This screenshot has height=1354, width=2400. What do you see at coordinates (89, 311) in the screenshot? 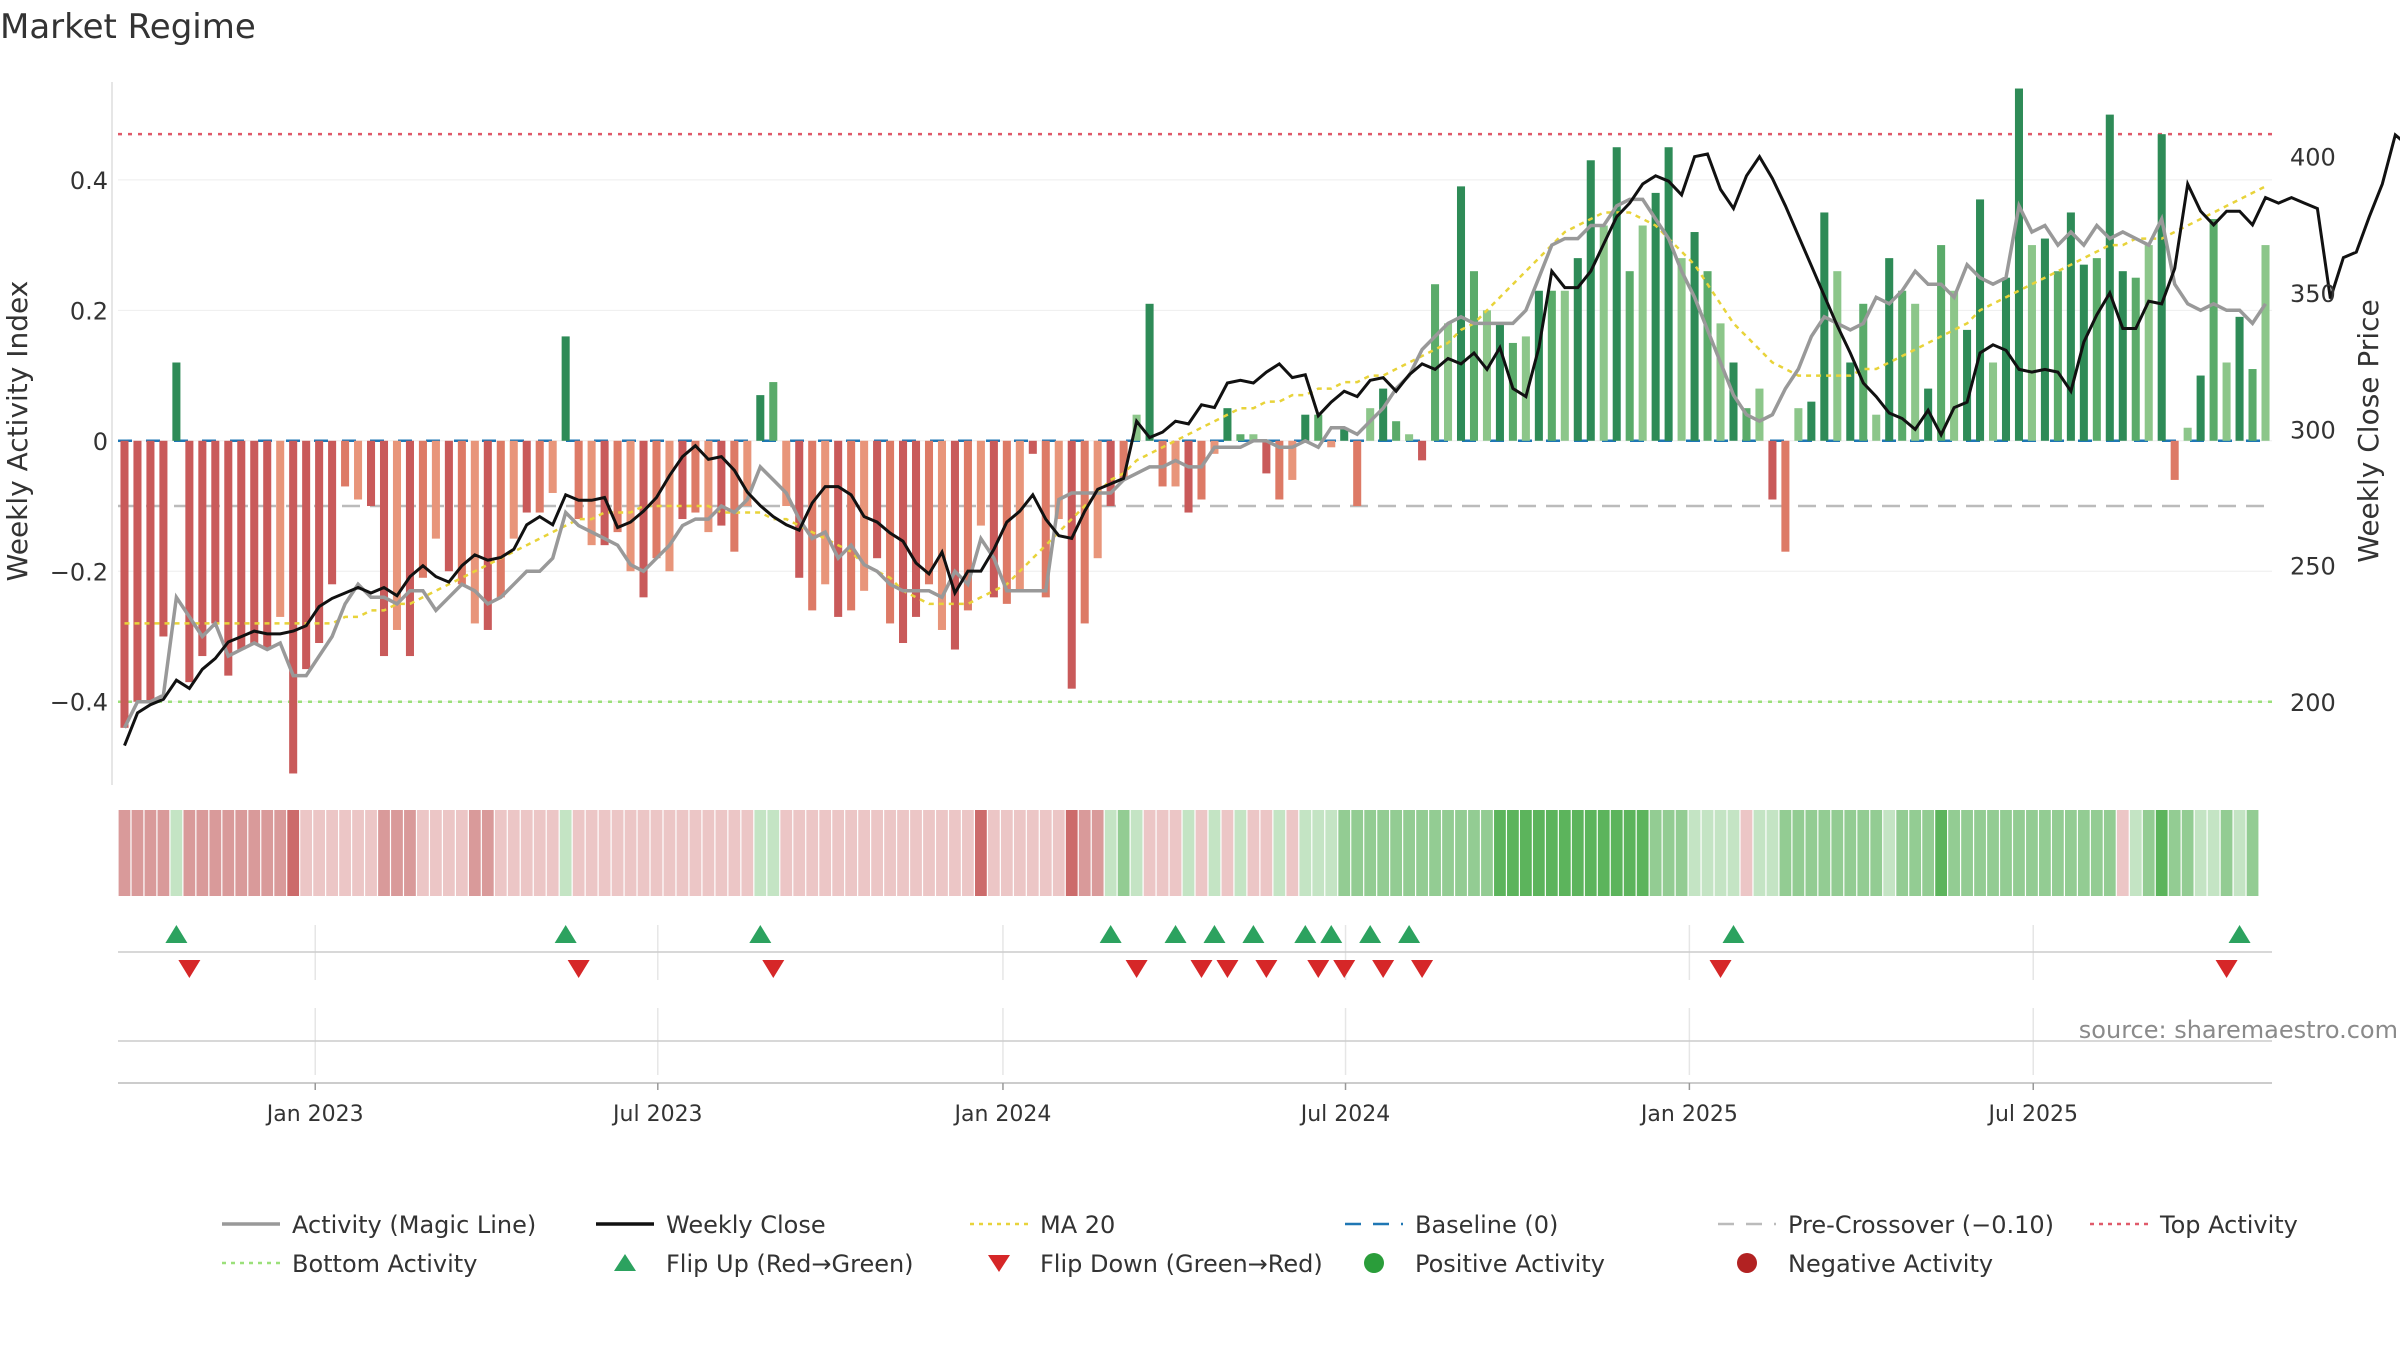
I see `y-tick-label: 0.2` at bounding box center [89, 311].